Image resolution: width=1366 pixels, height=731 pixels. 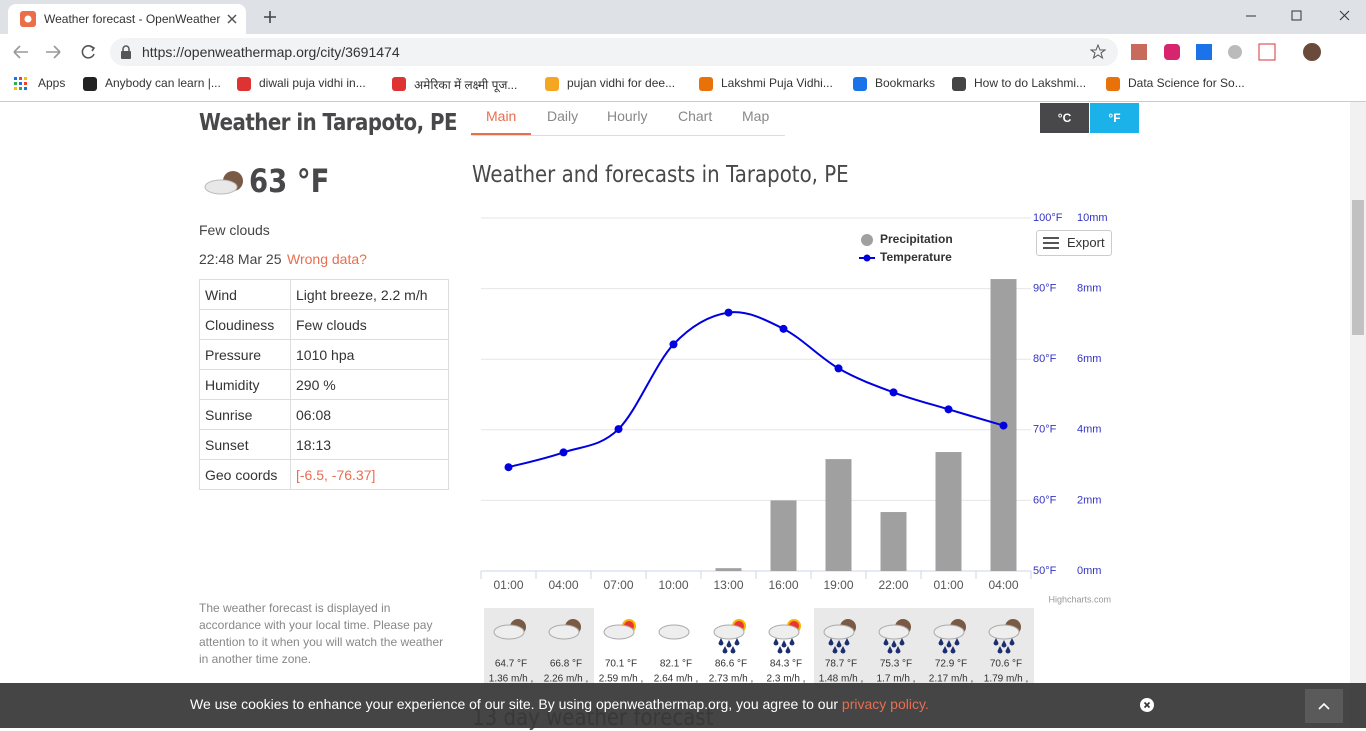 I want to click on address-bar: https://openweathermap.org/city/3691474, so click(x=614, y=52).